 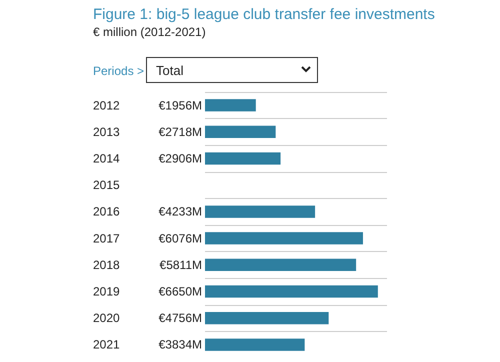 I want to click on y-tick-label: 2021, so click(x=106, y=345).